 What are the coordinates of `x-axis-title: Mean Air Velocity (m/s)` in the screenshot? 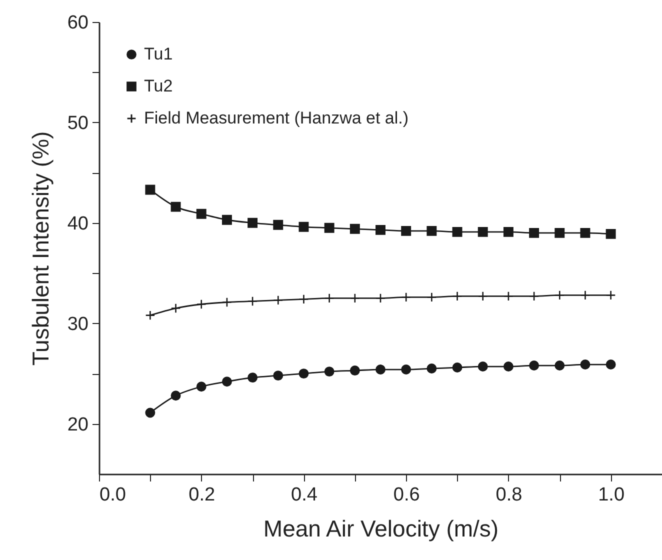 It's located at (381, 529).